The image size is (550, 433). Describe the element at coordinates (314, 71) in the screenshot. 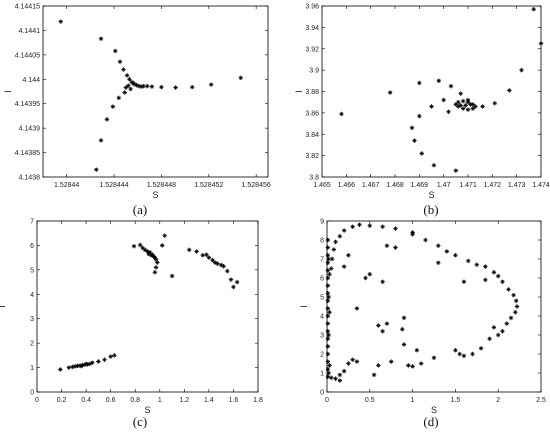

I see `y-tick-label: 3.9` at that location.